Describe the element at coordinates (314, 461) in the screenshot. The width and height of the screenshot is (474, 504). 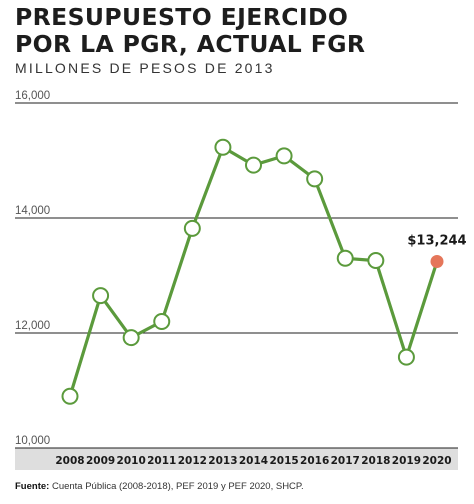
I see `x-tick-label: 2016` at that location.